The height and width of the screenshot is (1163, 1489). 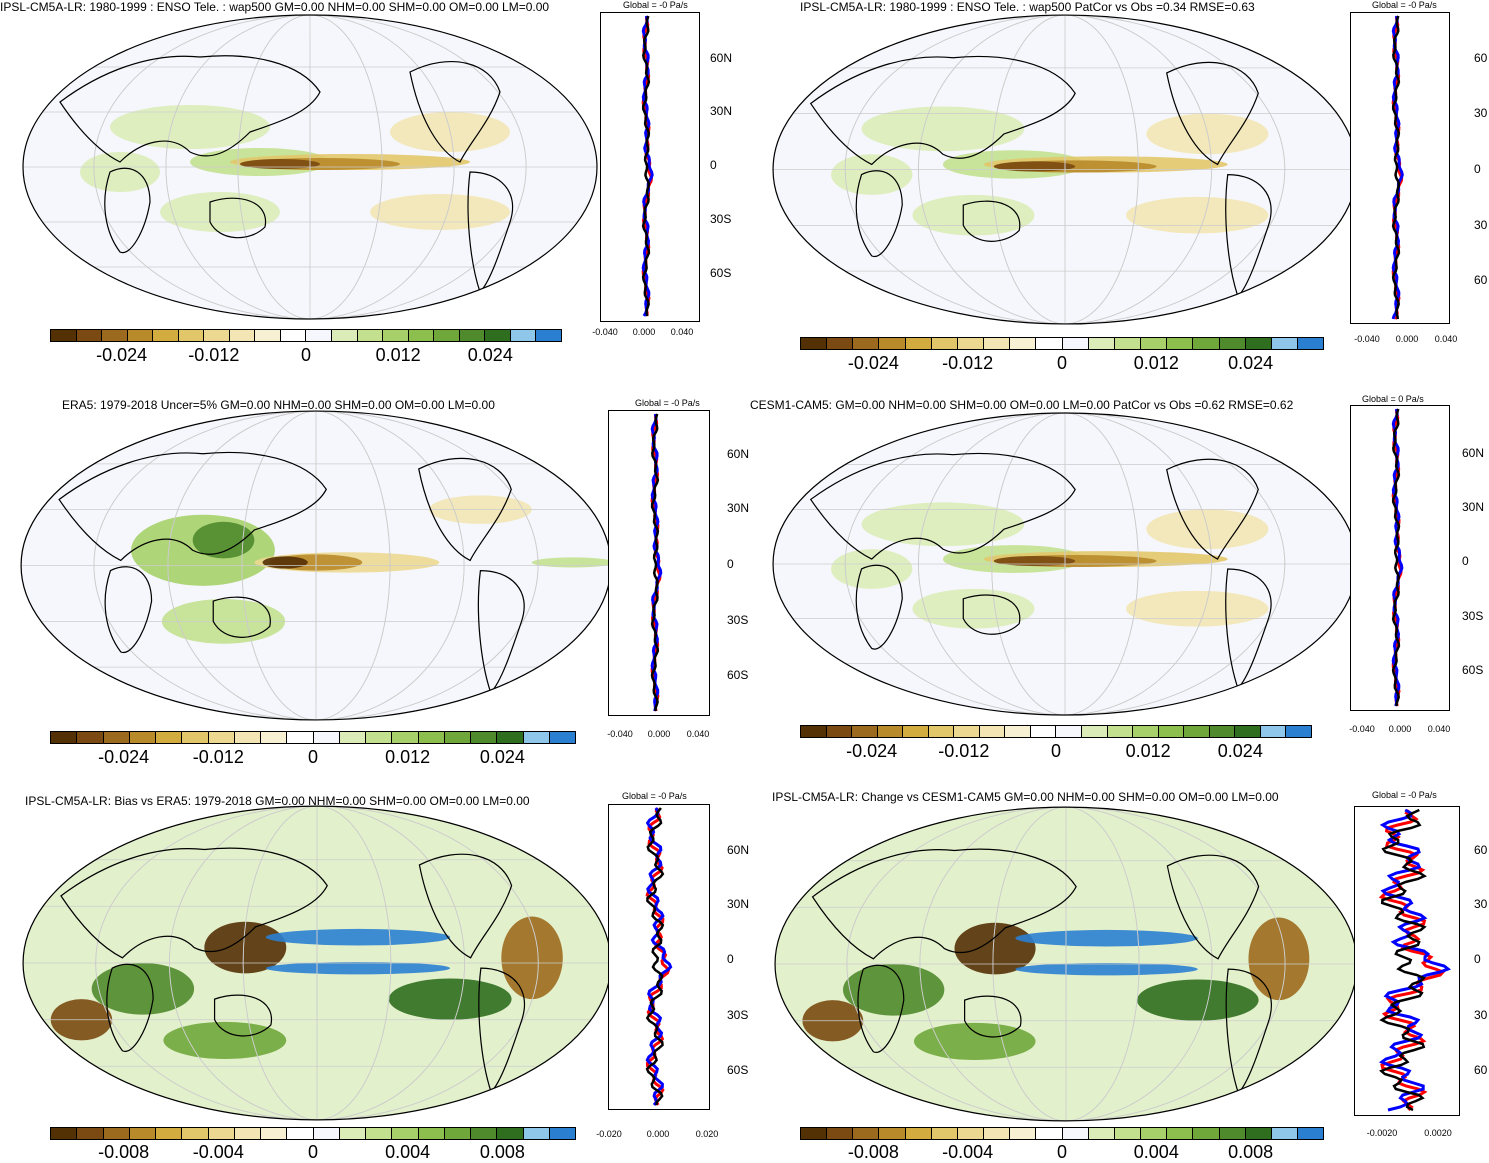 What do you see at coordinates (1382, 1133) in the screenshot?
I see `x-tick: -0.0020` at bounding box center [1382, 1133].